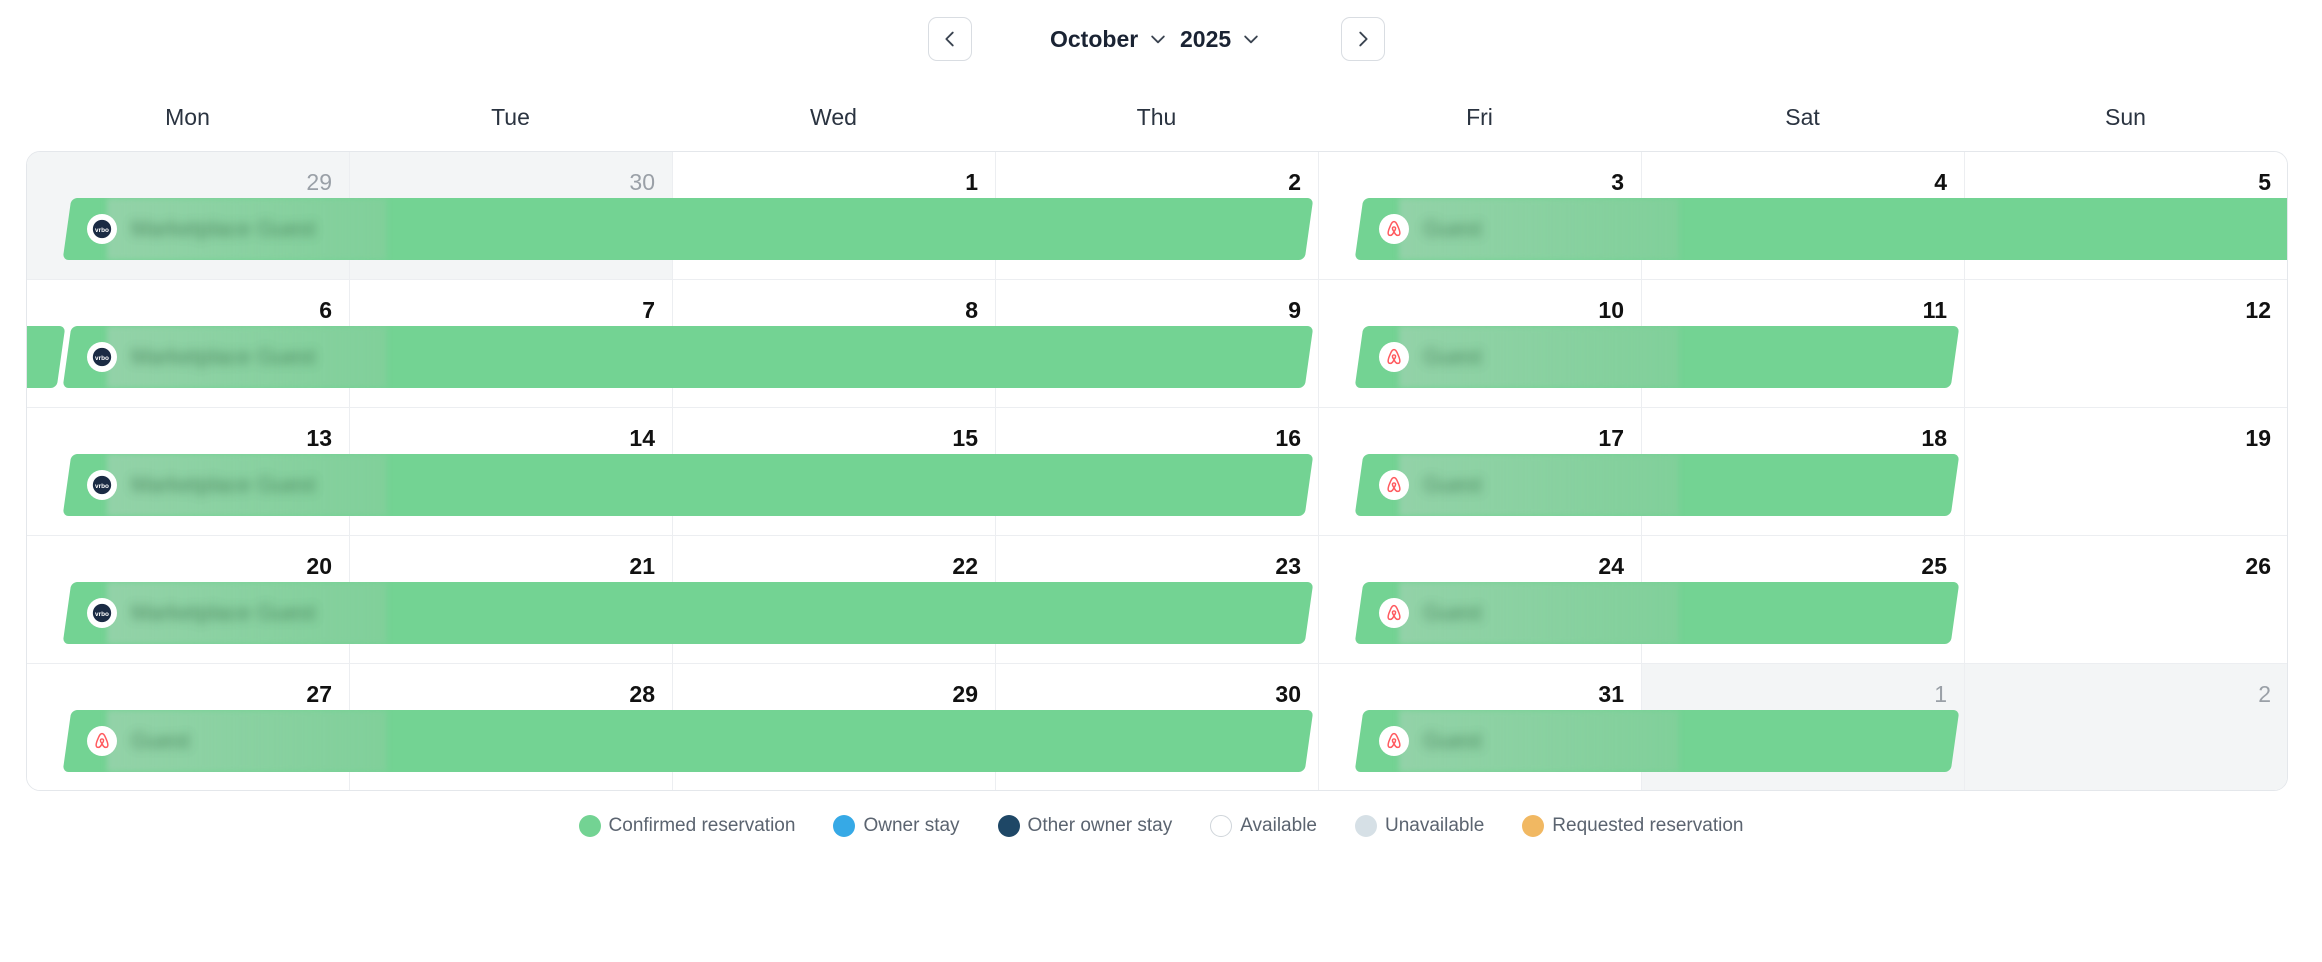 The height and width of the screenshot is (962, 2322). I want to click on weekday-fri: Fri, so click(1479, 117).